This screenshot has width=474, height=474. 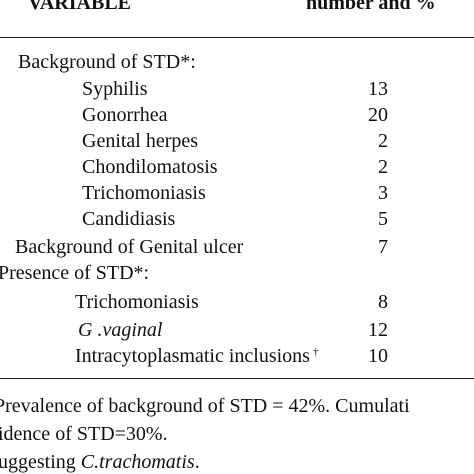 I want to click on header-rule, so click(x=237, y=37).